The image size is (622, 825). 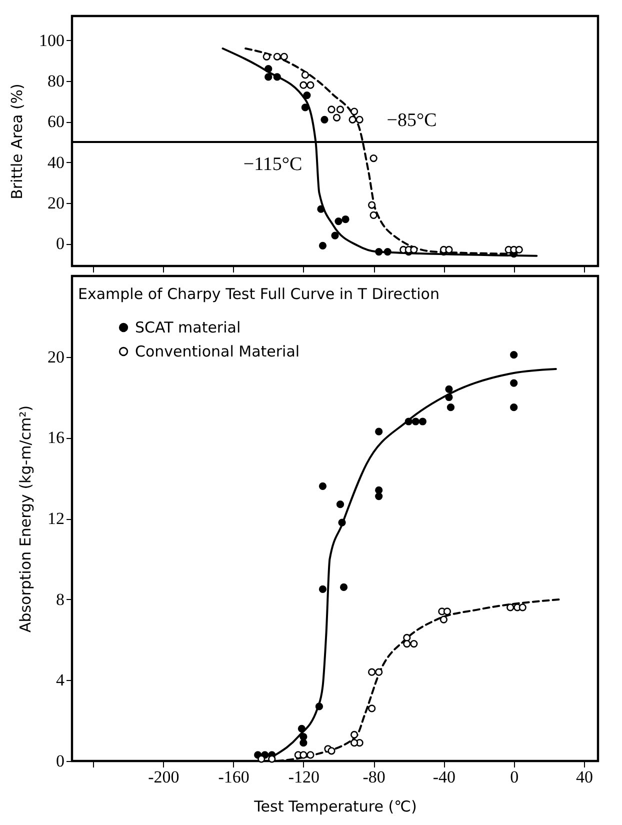 I want to click on y-tick-label: 16, so click(x=56, y=438).